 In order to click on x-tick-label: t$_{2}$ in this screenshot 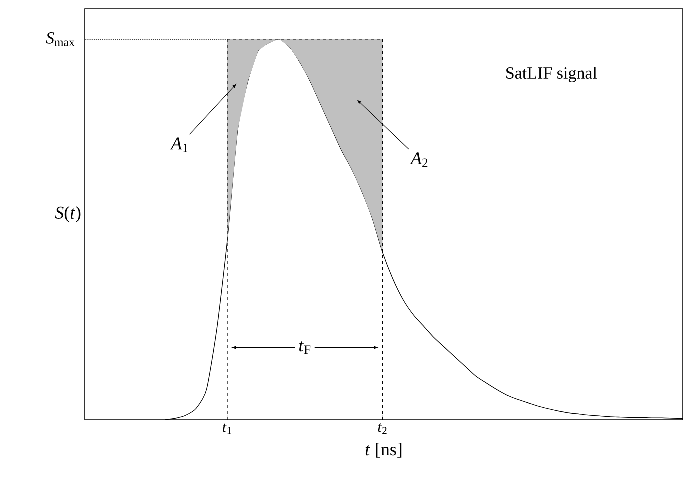, I will do `click(382, 429)`.